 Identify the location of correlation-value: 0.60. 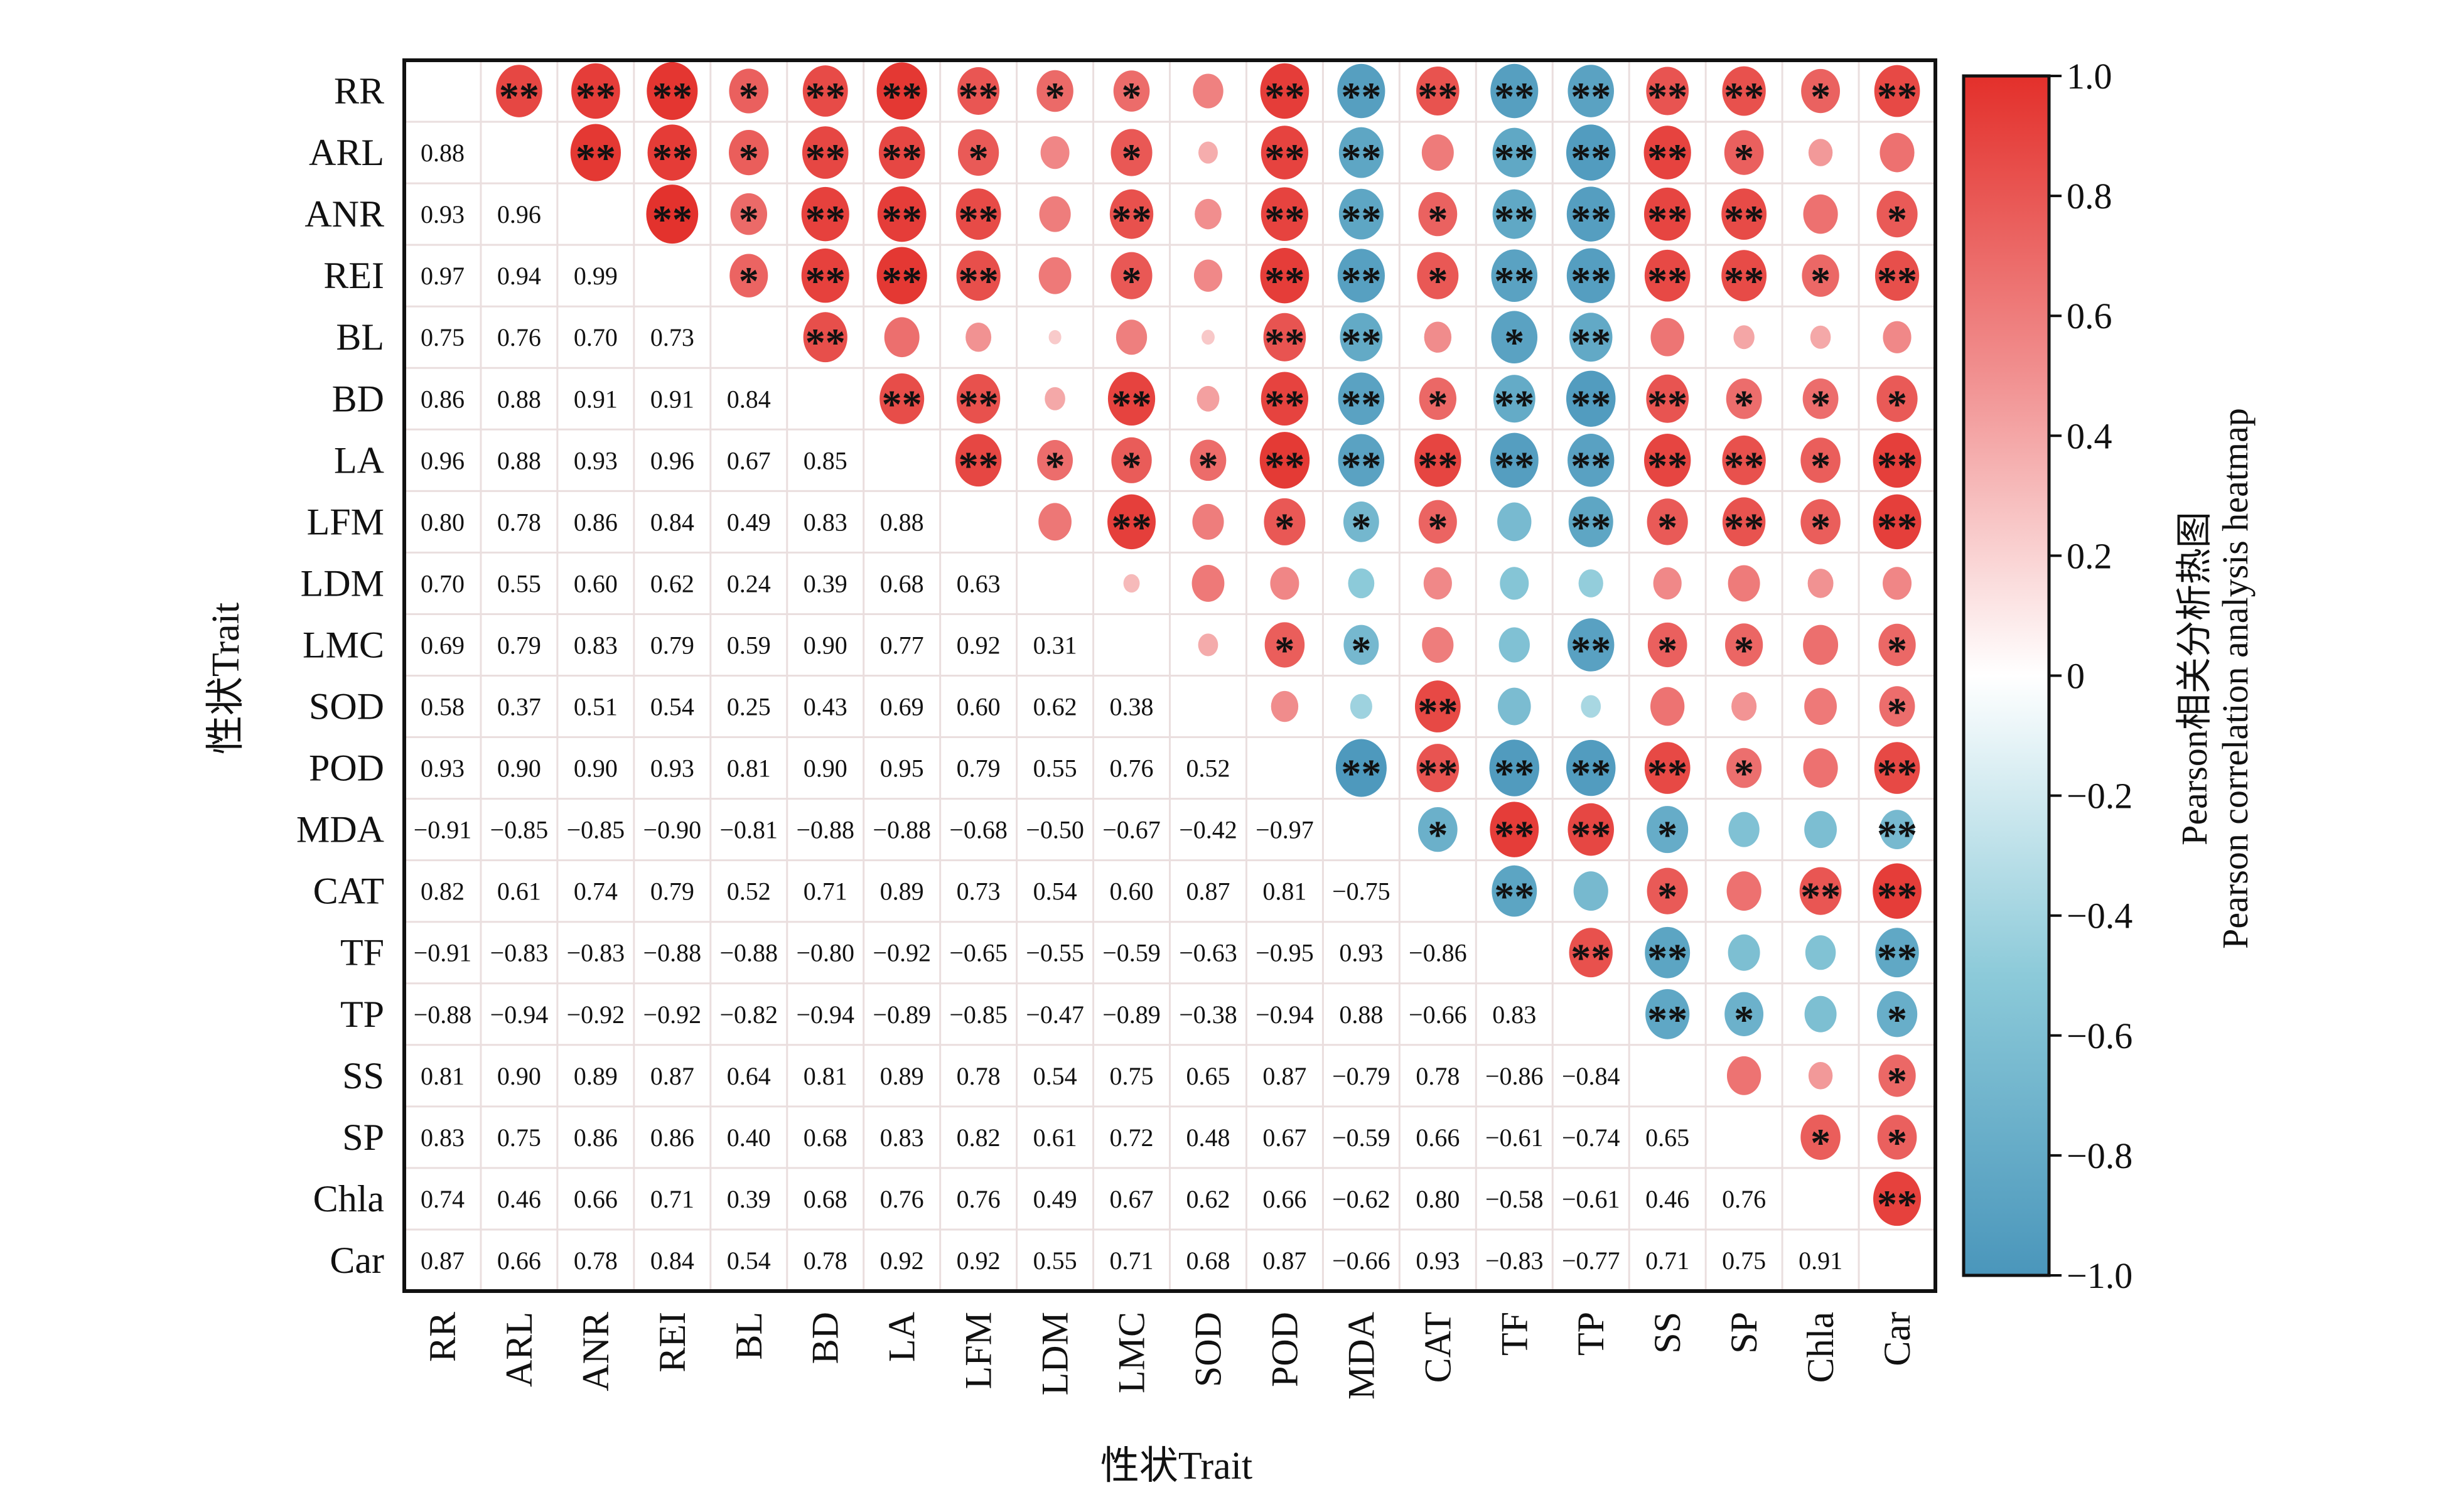
(596, 583).